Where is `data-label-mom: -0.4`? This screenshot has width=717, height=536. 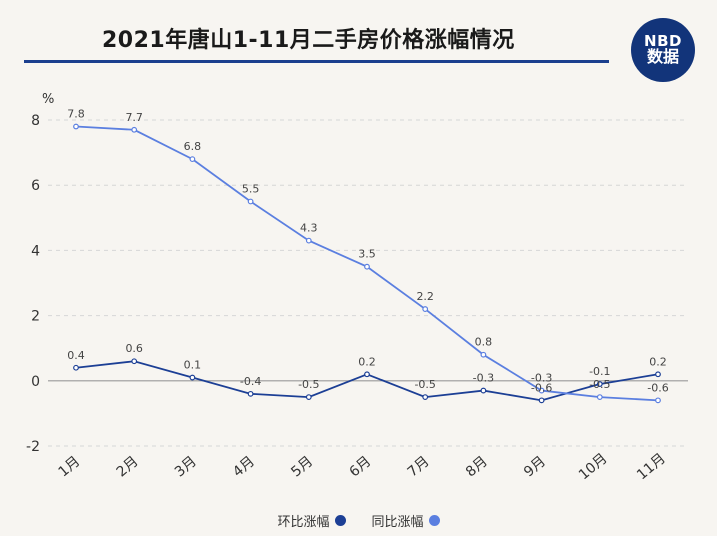 data-label-mom: -0.4 is located at coordinates (250, 381).